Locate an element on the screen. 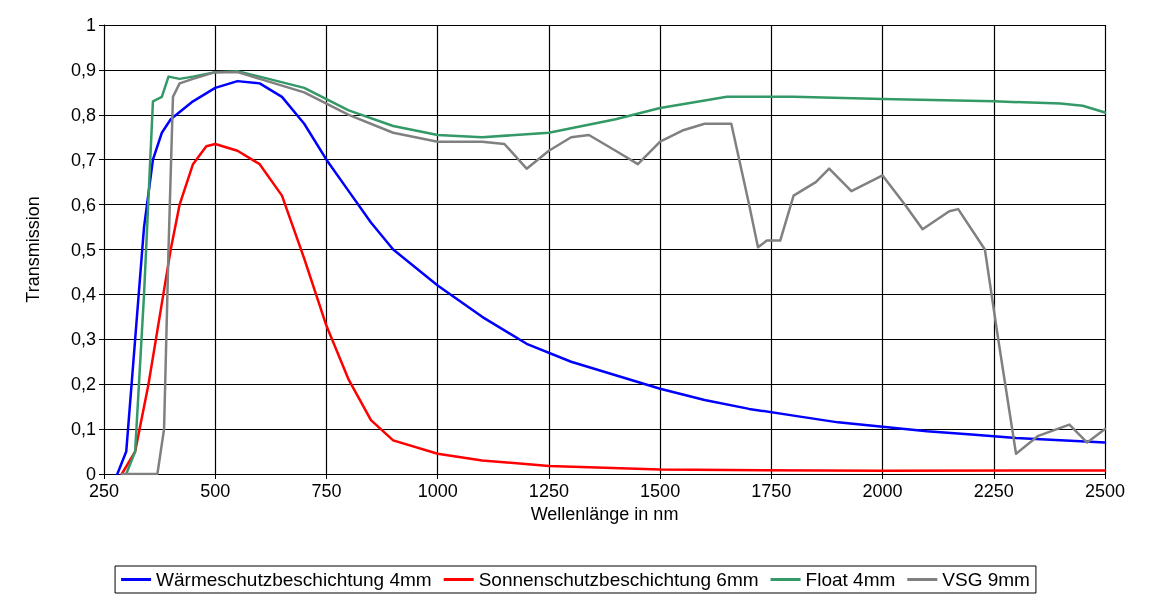  x-tick-label: 2500 is located at coordinates (1105, 491).